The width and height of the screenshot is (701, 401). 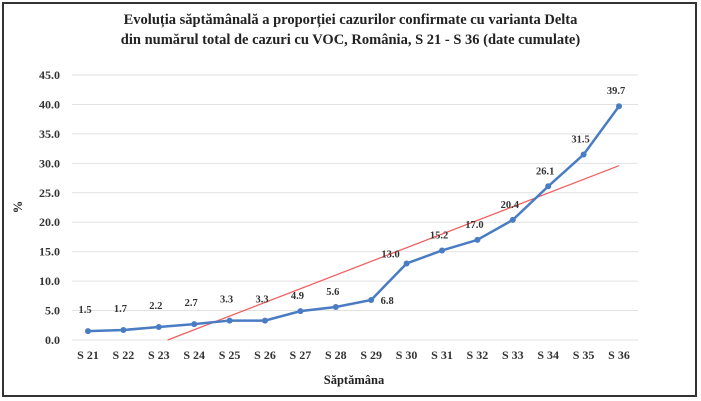 I want to click on x-tick-label: S 27, so click(x=301, y=355).